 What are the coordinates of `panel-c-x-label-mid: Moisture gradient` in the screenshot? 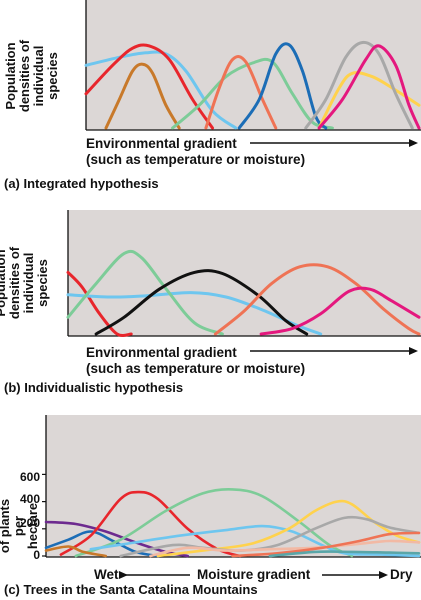 It's located at (254, 574).